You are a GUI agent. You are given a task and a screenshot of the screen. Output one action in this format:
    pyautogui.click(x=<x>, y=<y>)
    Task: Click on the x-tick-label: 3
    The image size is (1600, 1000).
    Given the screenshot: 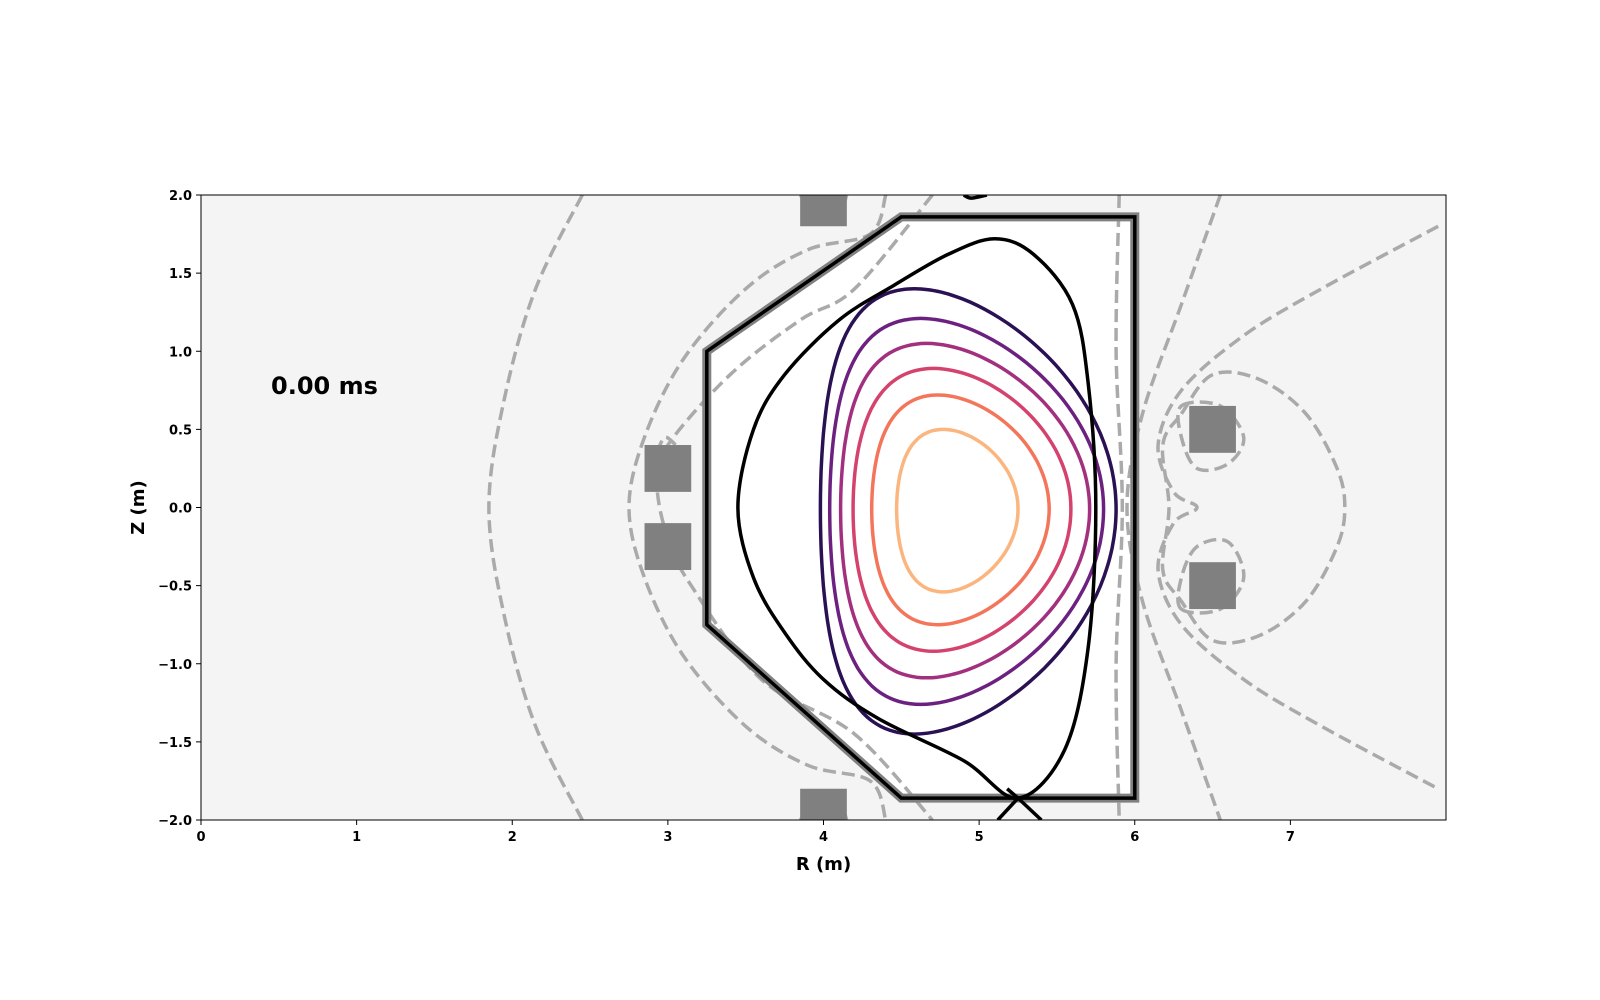 What is the action you would take?
    pyautogui.click(x=667, y=837)
    